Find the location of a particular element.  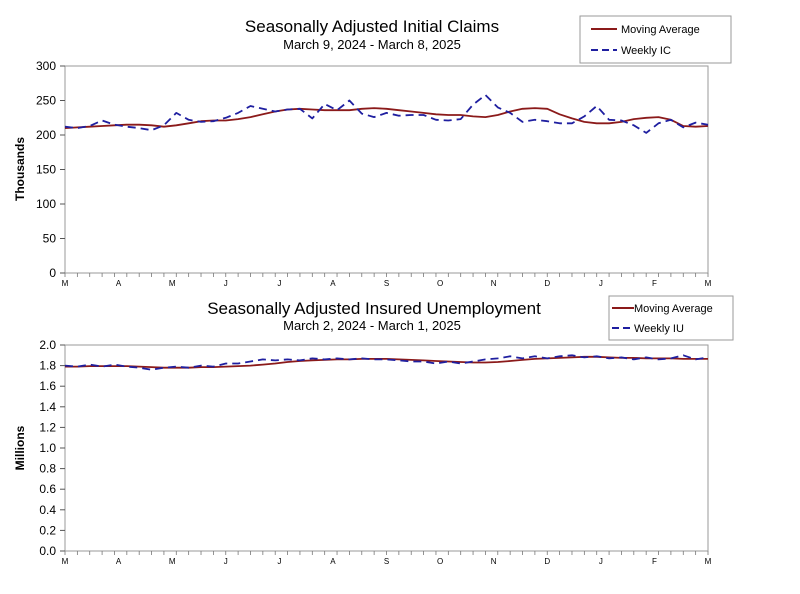

chart2-x-tick-label: S is located at coordinates (386, 561).